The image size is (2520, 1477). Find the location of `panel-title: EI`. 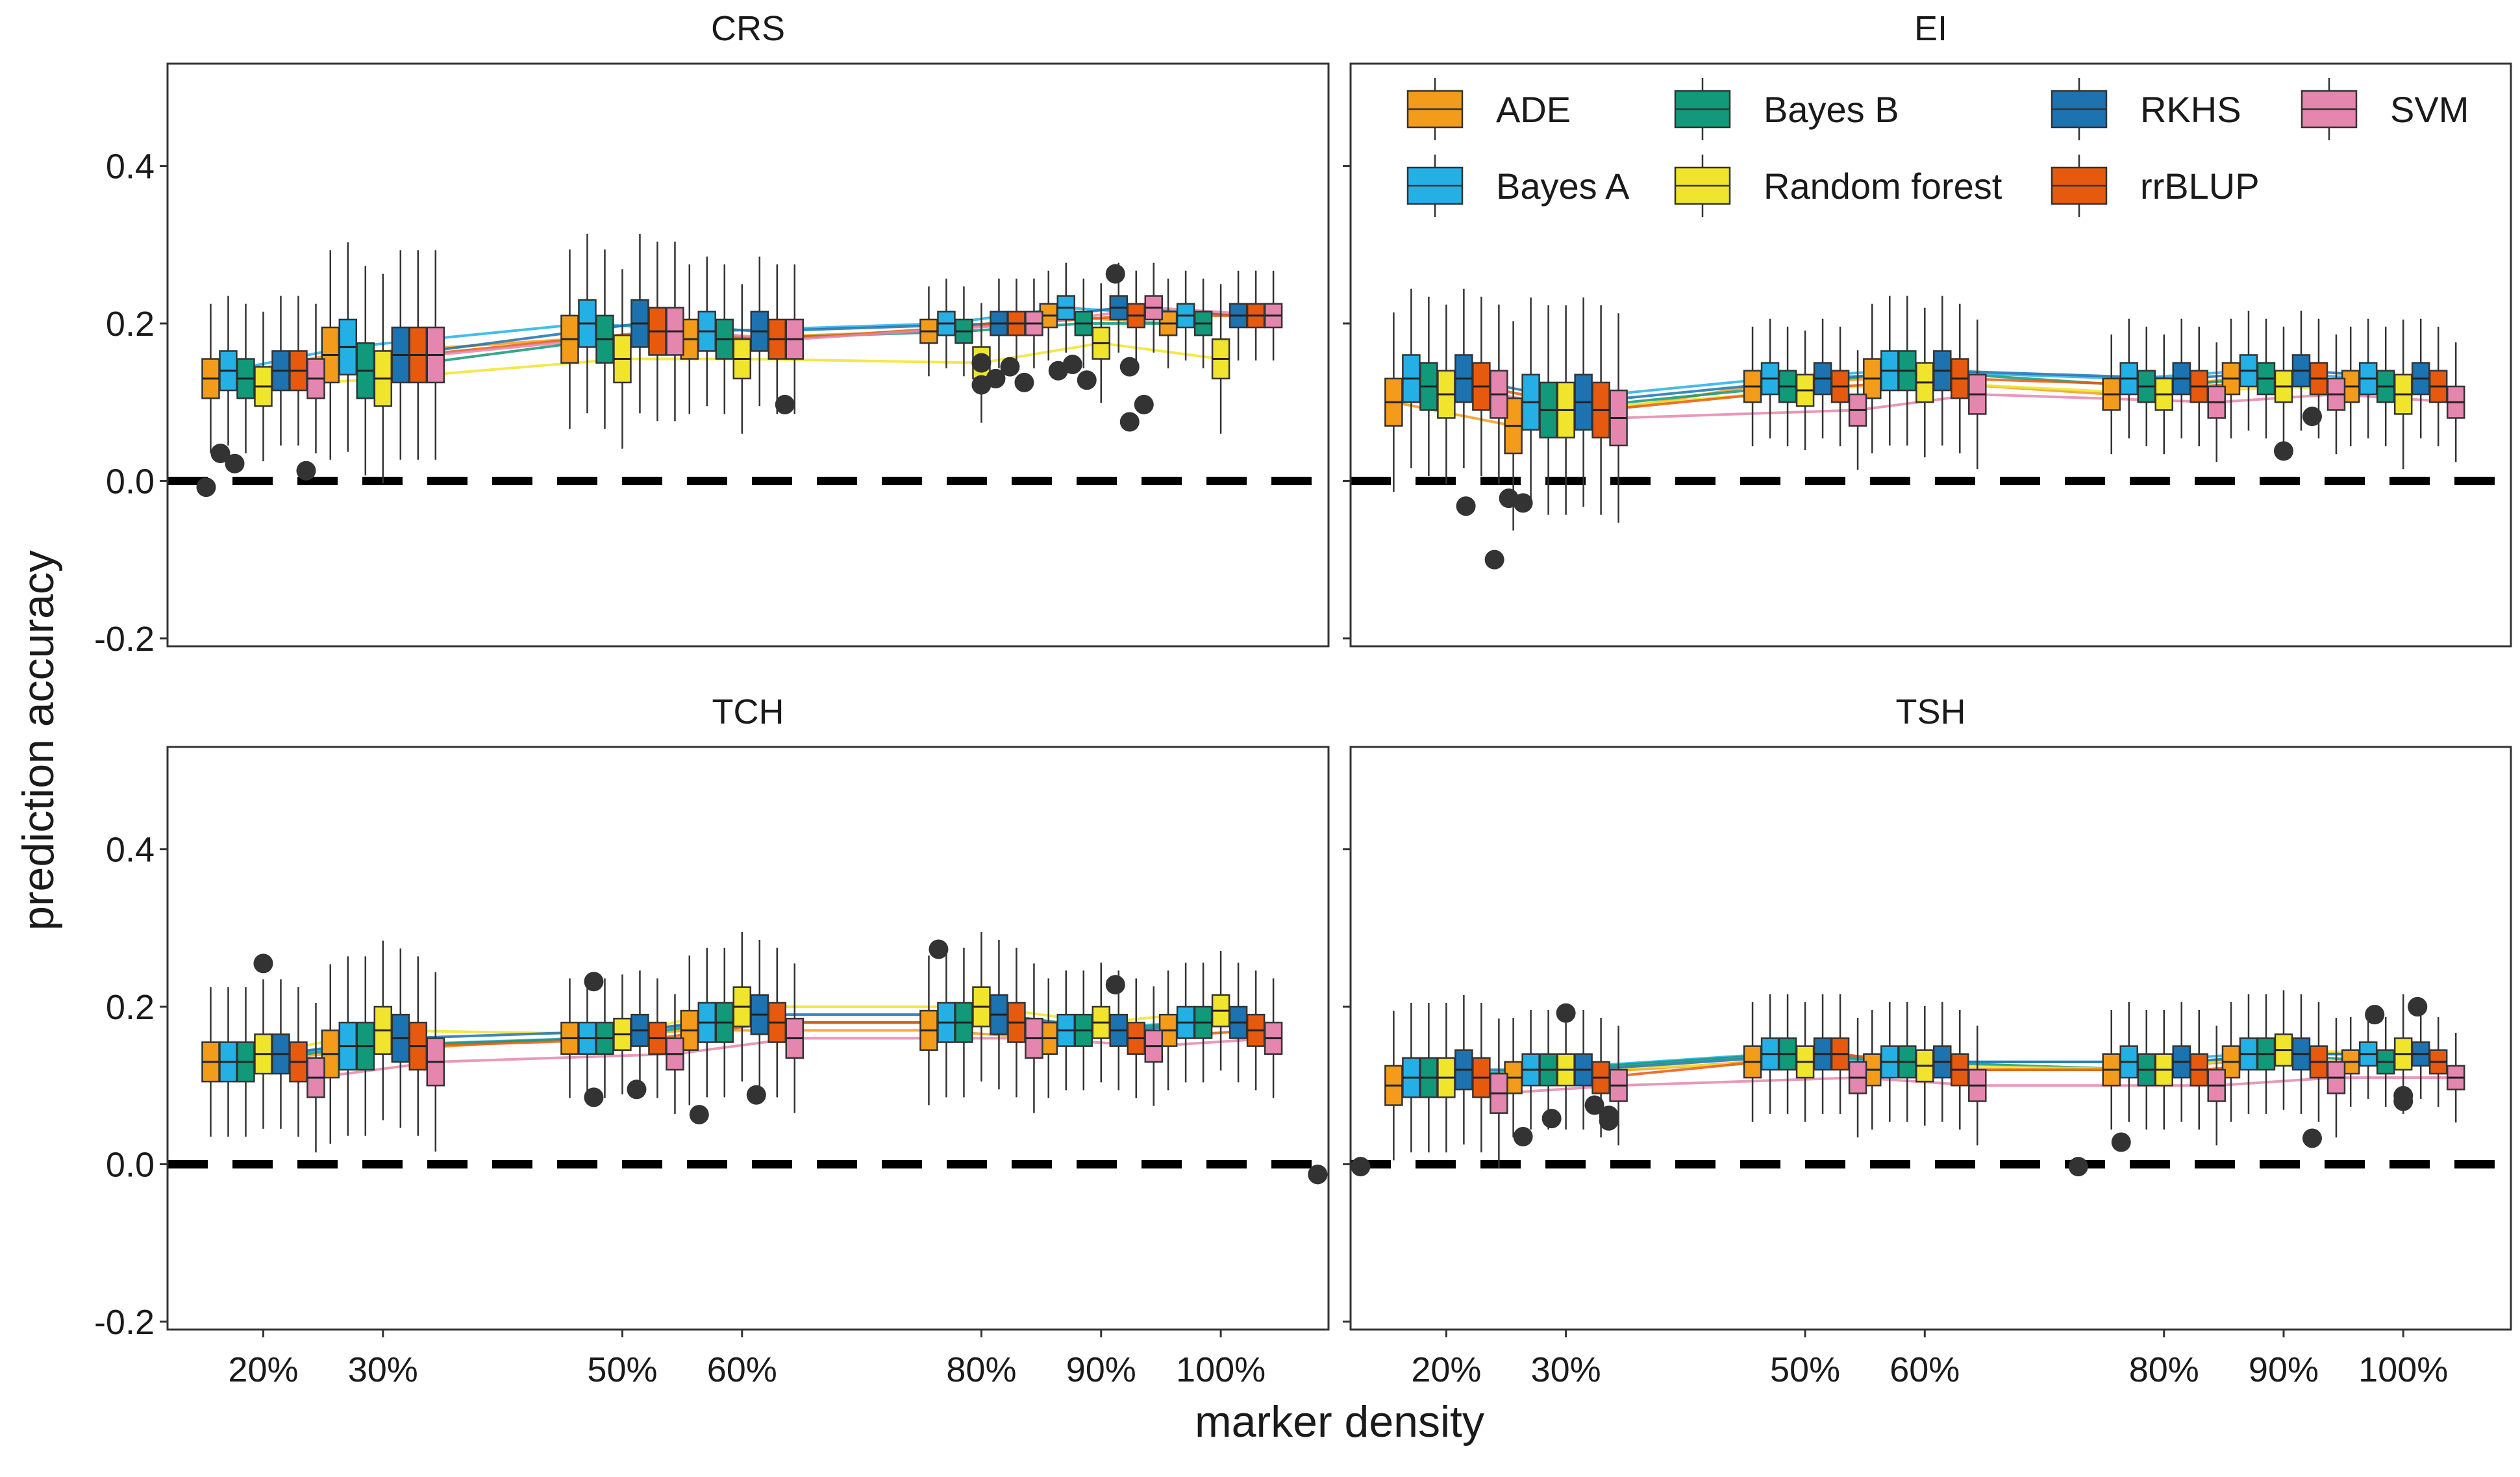

panel-title: EI is located at coordinates (1930, 28).